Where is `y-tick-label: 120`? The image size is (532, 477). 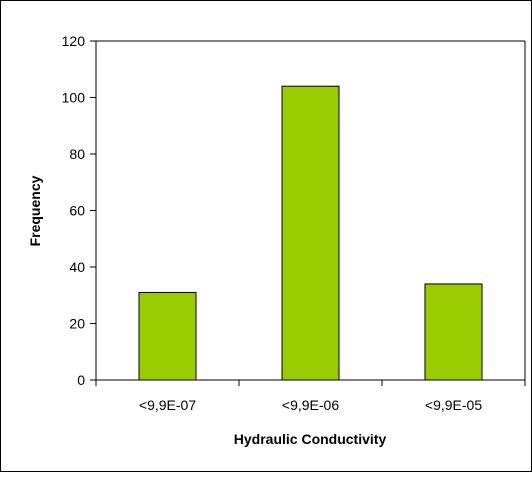 y-tick-label: 120 is located at coordinates (74, 41).